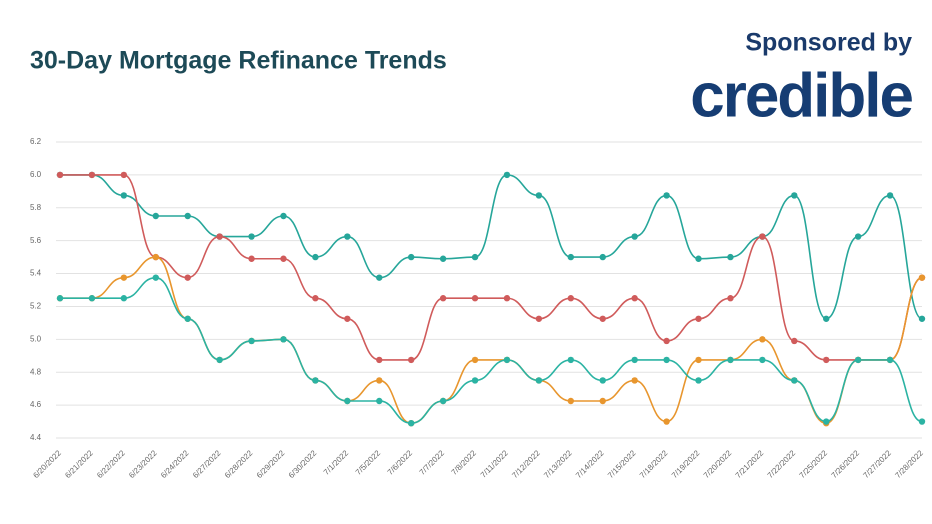 This screenshot has height=524, width=932. Describe the element at coordinates (207, 464) in the screenshot. I see `x-tick-label: 6/27/2022` at that location.